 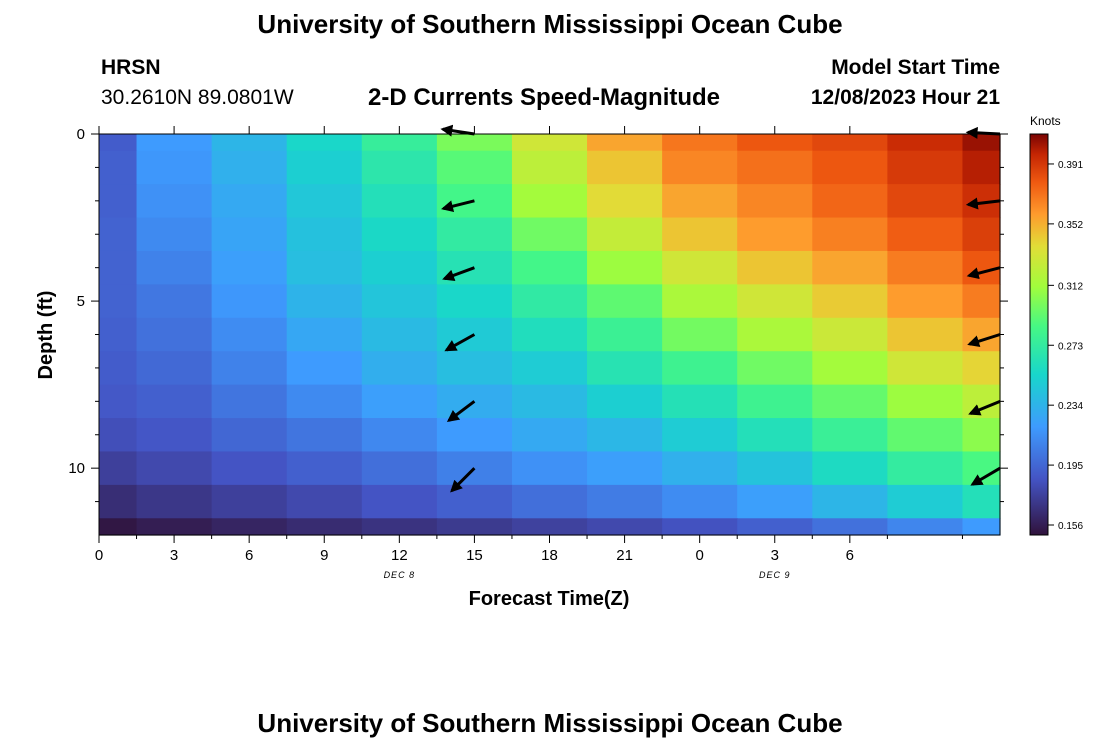 What do you see at coordinates (81, 301) in the screenshot?
I see `y-tick-label: 5` at bounding box center [81, 301].